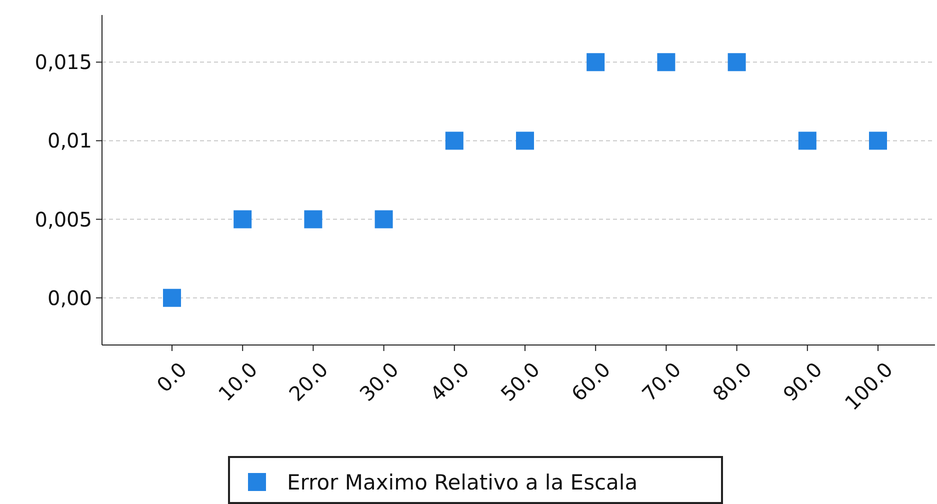 Image resolution: width=937 pixels, height=504 pixels. What do you see at coordinates (63, 62) in the screenshot?
I see `y-tick-label: 0,015` at bounding box center [63, 62].